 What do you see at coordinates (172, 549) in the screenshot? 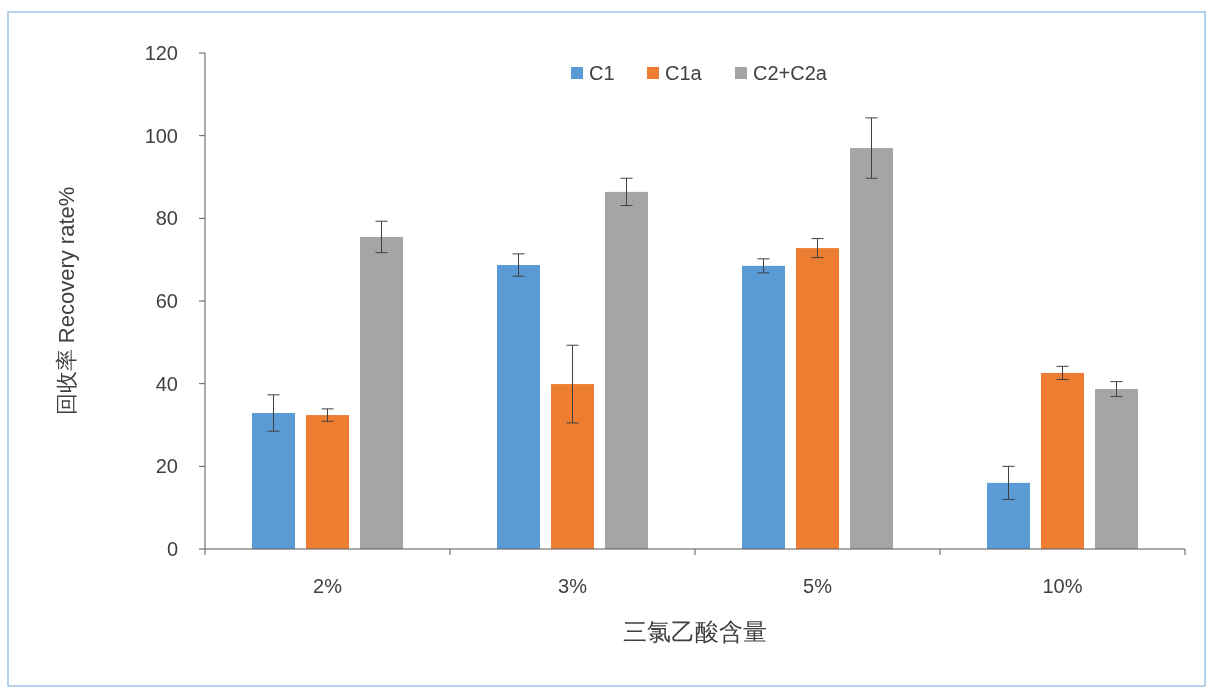
I see `y-tick-label: 0` at bounding box center [172, 549].